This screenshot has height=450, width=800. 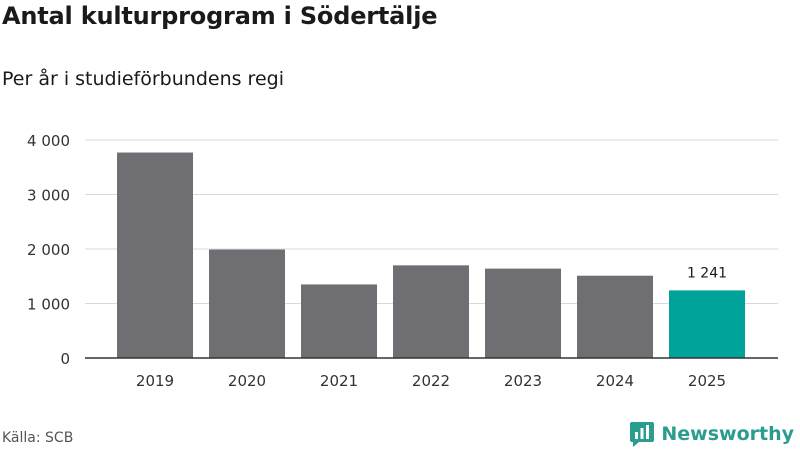 What do you see at coordinates (523, 381) in the screenshot?
I see `x-tick-label: 2023` at bounding box center [523, 381].